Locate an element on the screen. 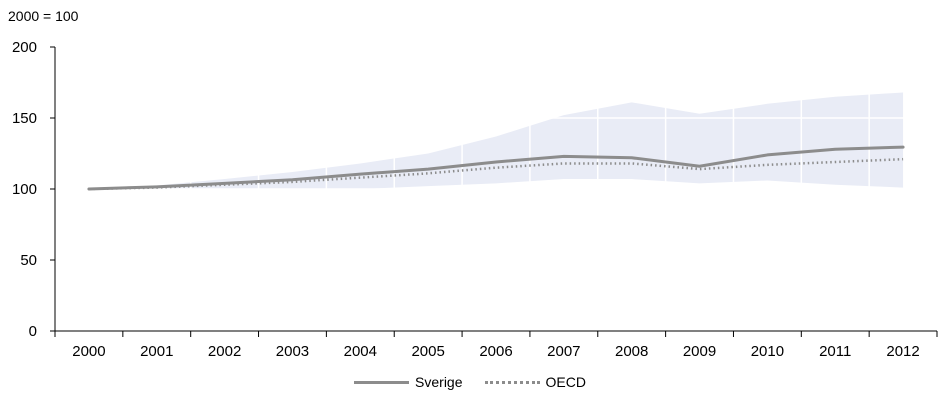 This screenshot has height=395, width=940. x-tick-label: 2003 is located at coordinates (292, 351).